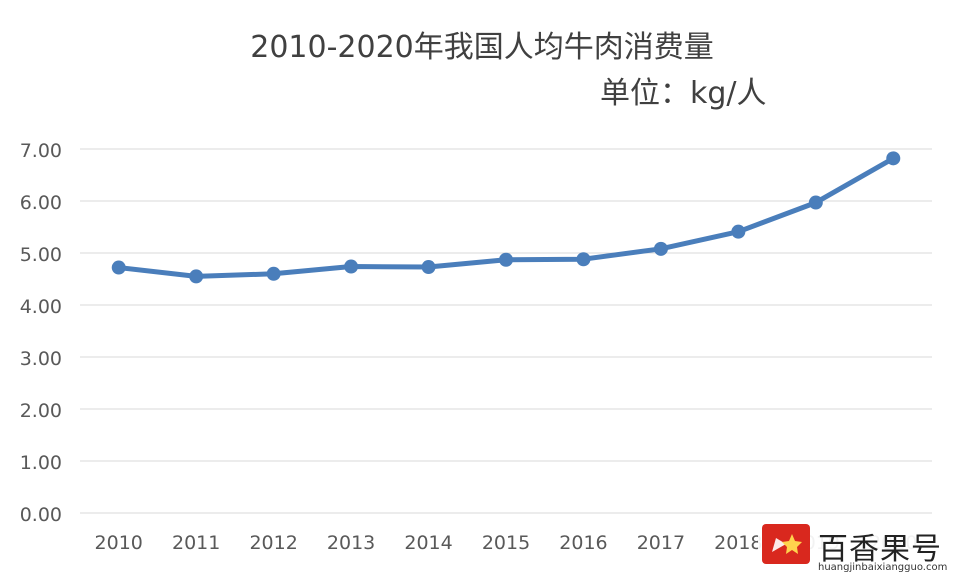 This screenshot has height=580, width=964. I want to click on watermark: 百香果号 huangjinbaixiangguo.com, so click(858, 549).